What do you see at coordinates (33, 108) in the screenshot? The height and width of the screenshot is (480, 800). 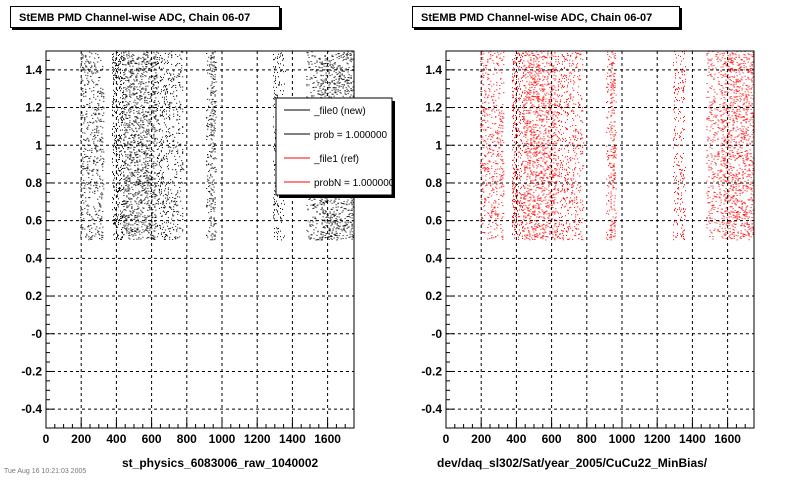 I see `y-tick-label: 1.2` at bounding box center [33, 108].